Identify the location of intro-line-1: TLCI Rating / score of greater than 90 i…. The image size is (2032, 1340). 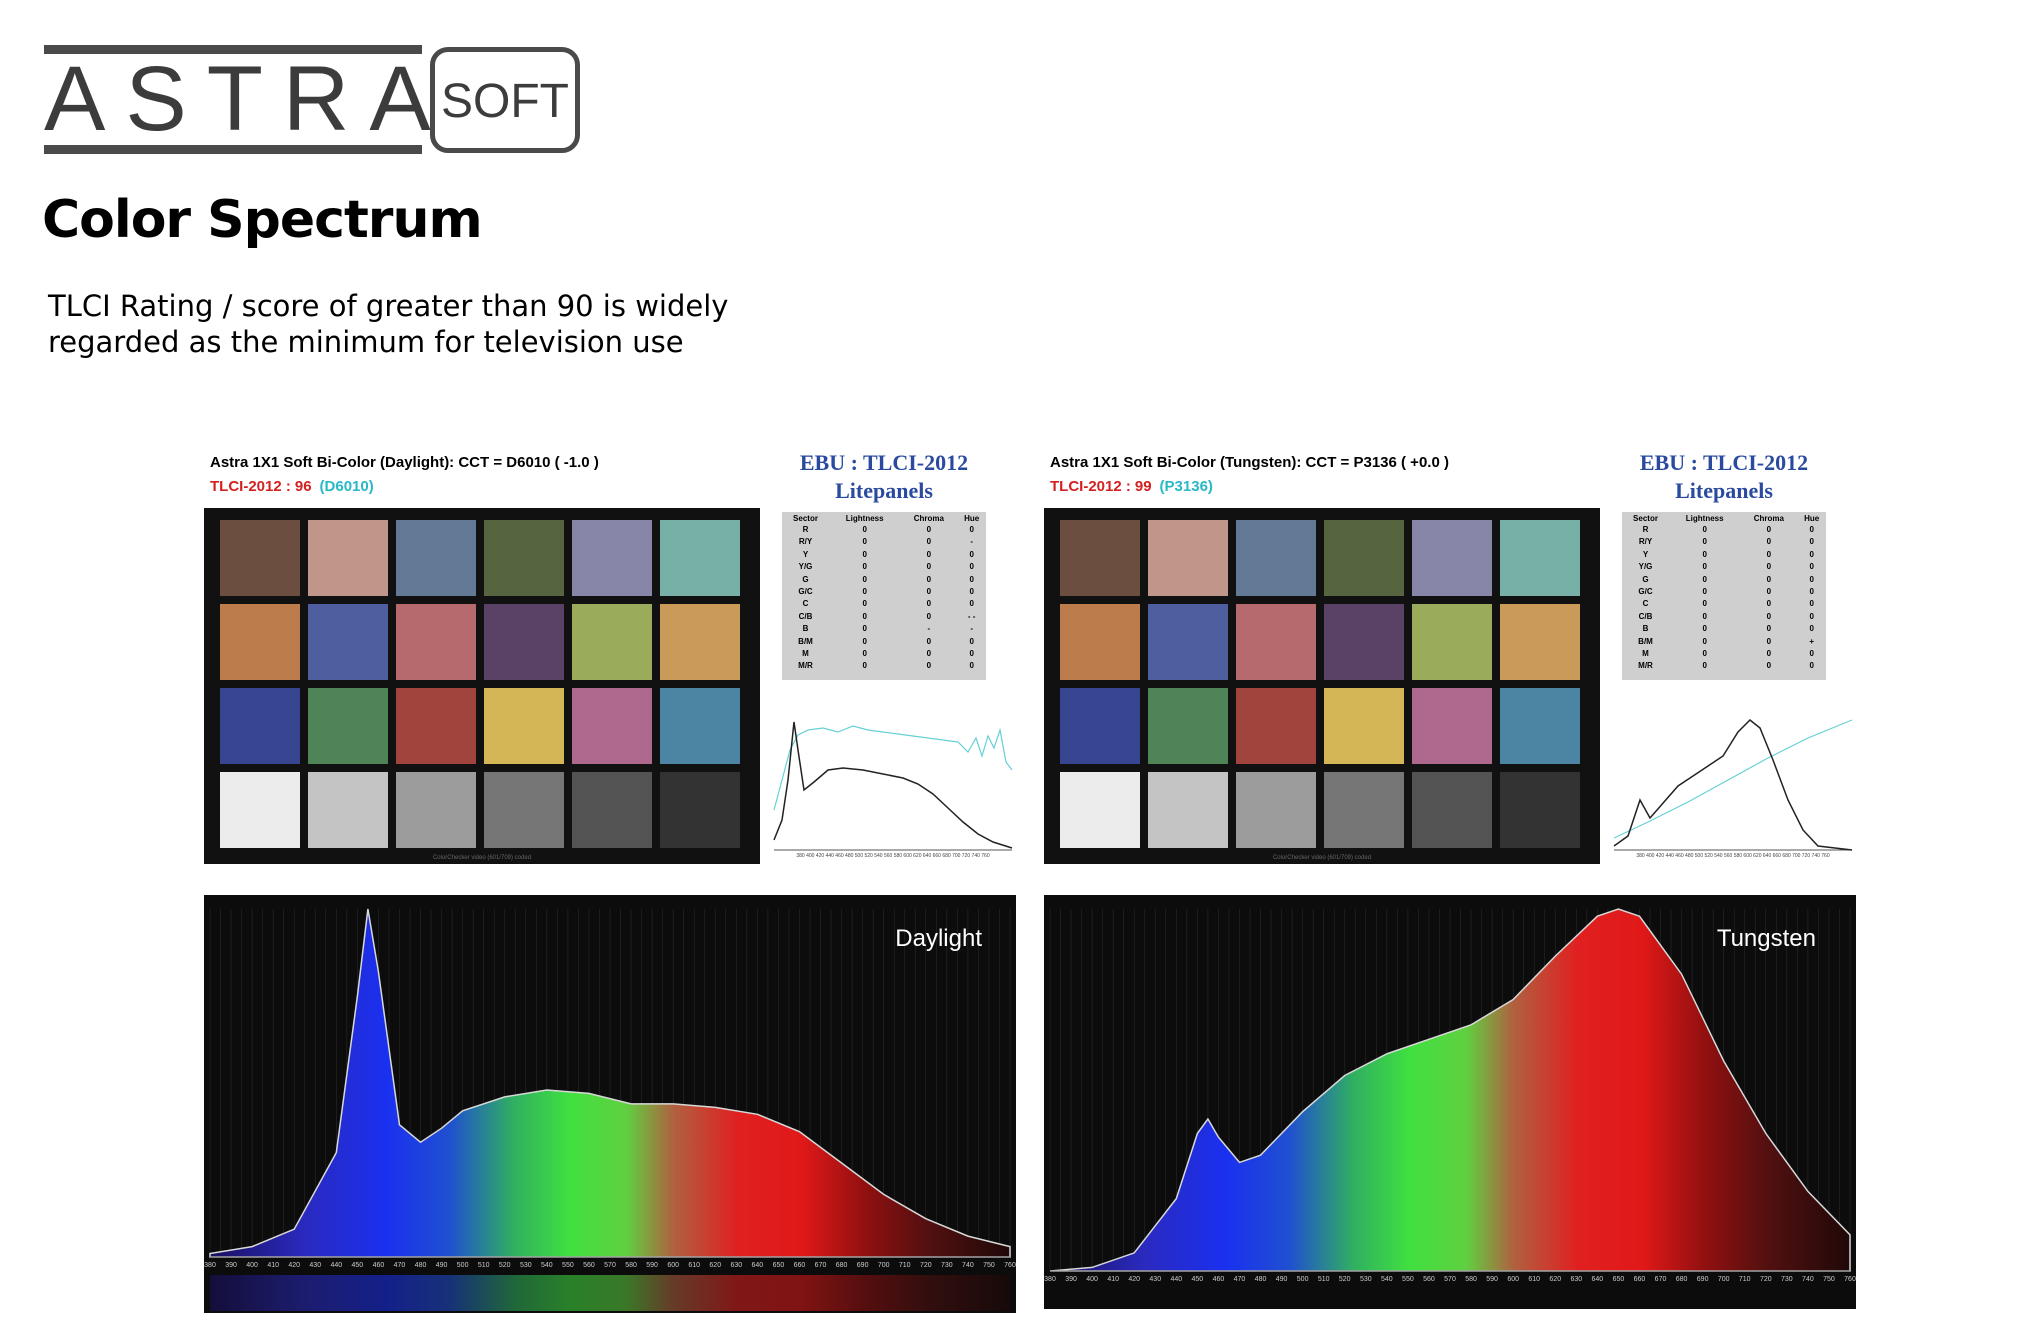
(388, 306).